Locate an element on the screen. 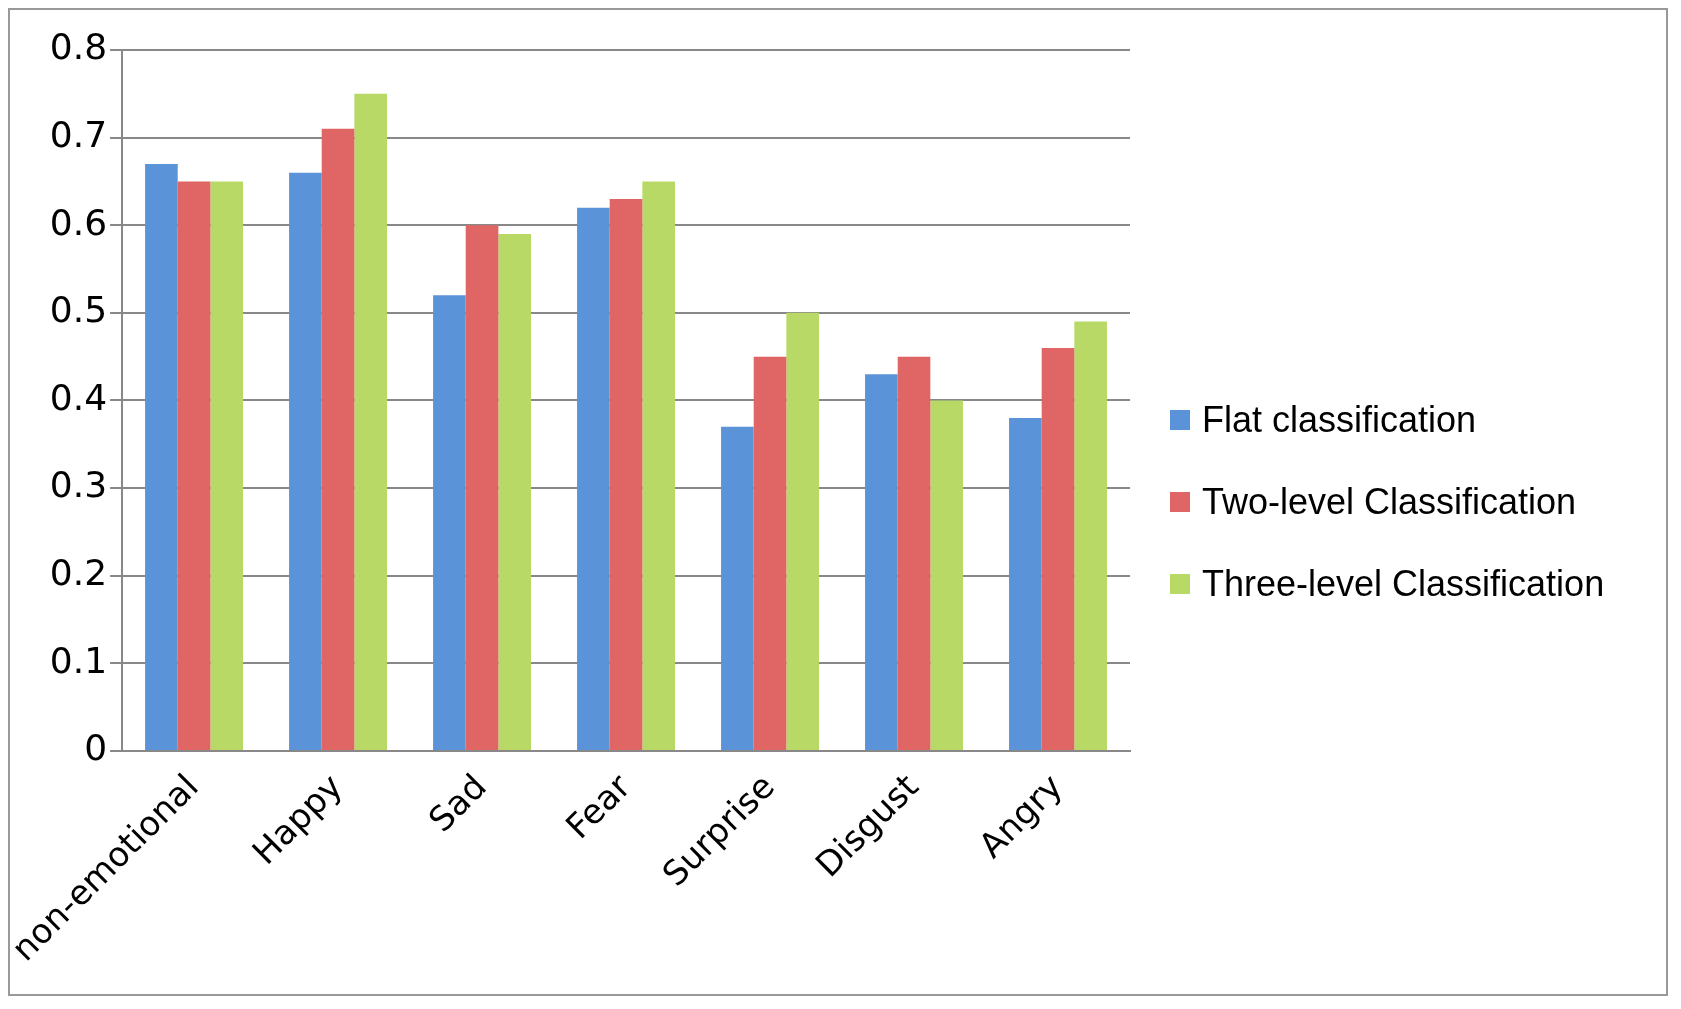  y-tick-label: 0.2 is located at coordinates (78, 573).